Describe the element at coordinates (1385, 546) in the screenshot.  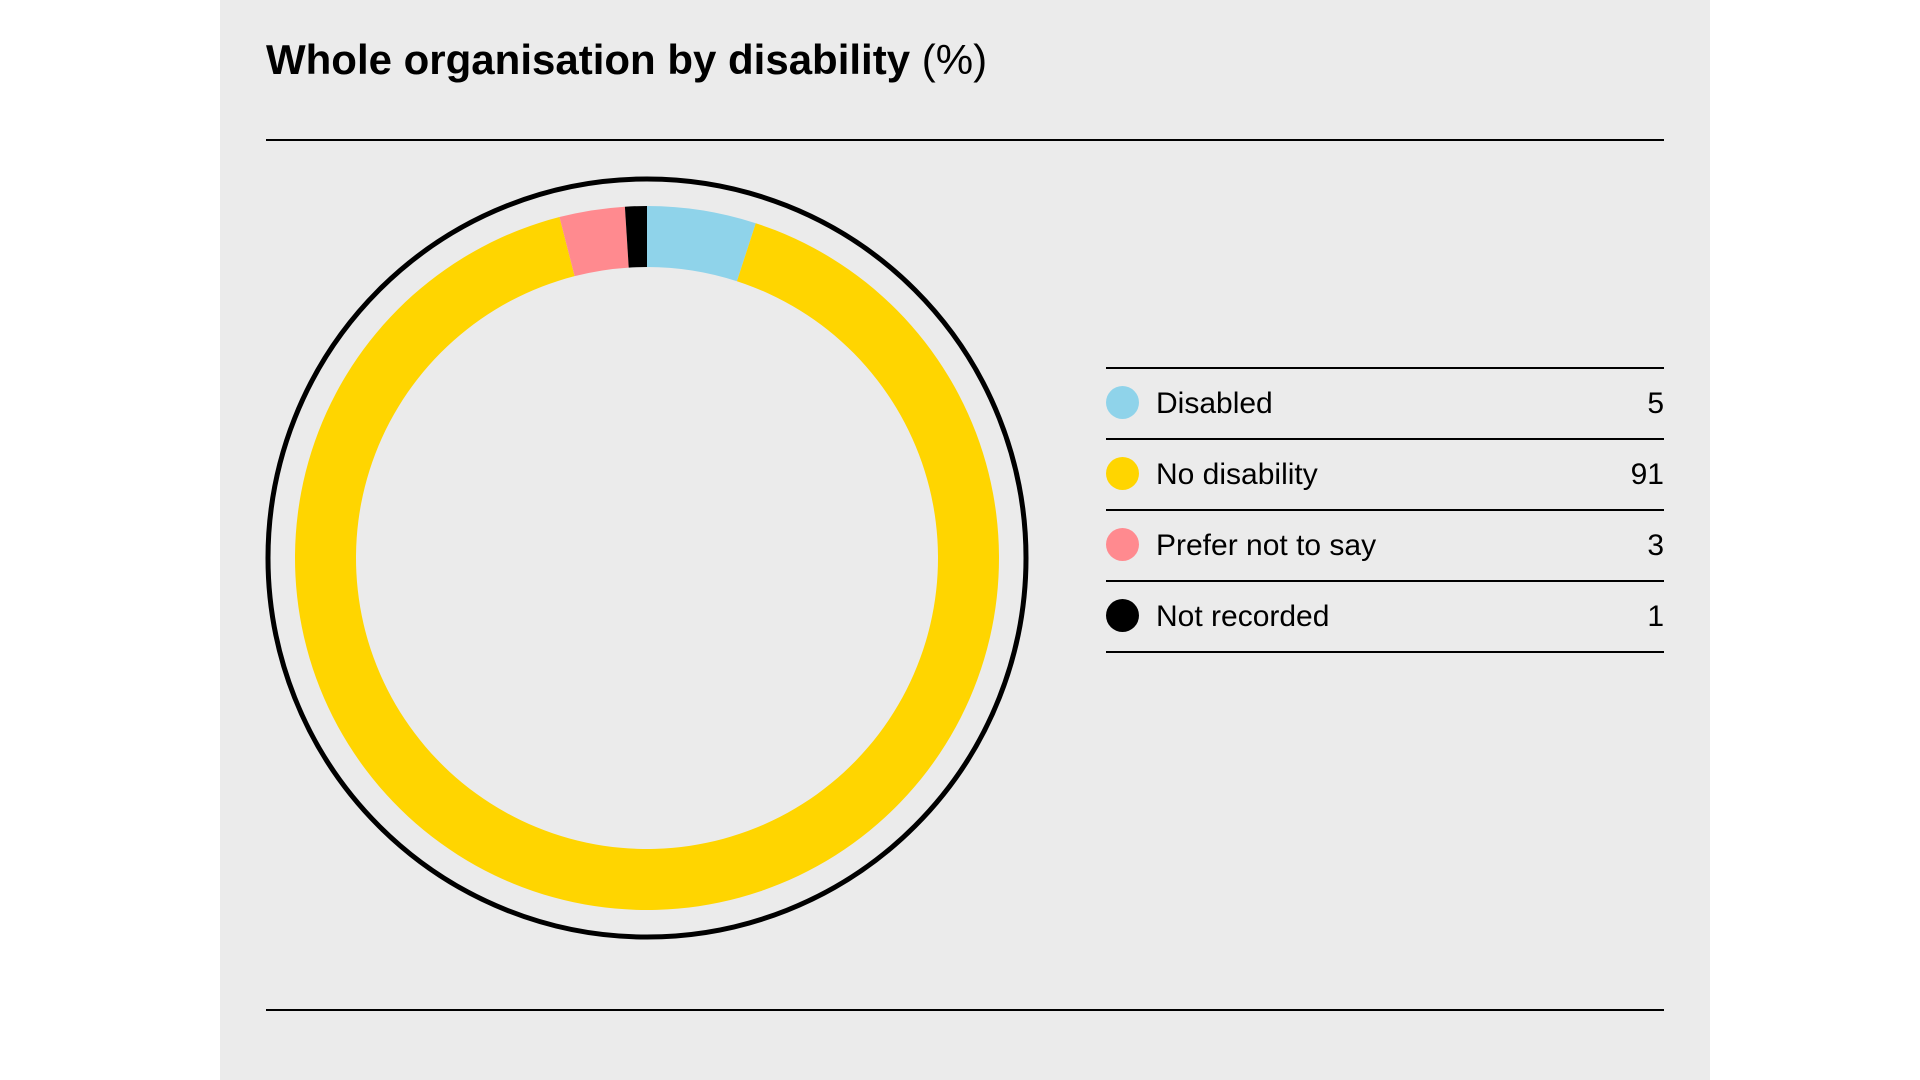
I see `legend-item-prefer-not-to-say: Prefer not to say 3` at that location.